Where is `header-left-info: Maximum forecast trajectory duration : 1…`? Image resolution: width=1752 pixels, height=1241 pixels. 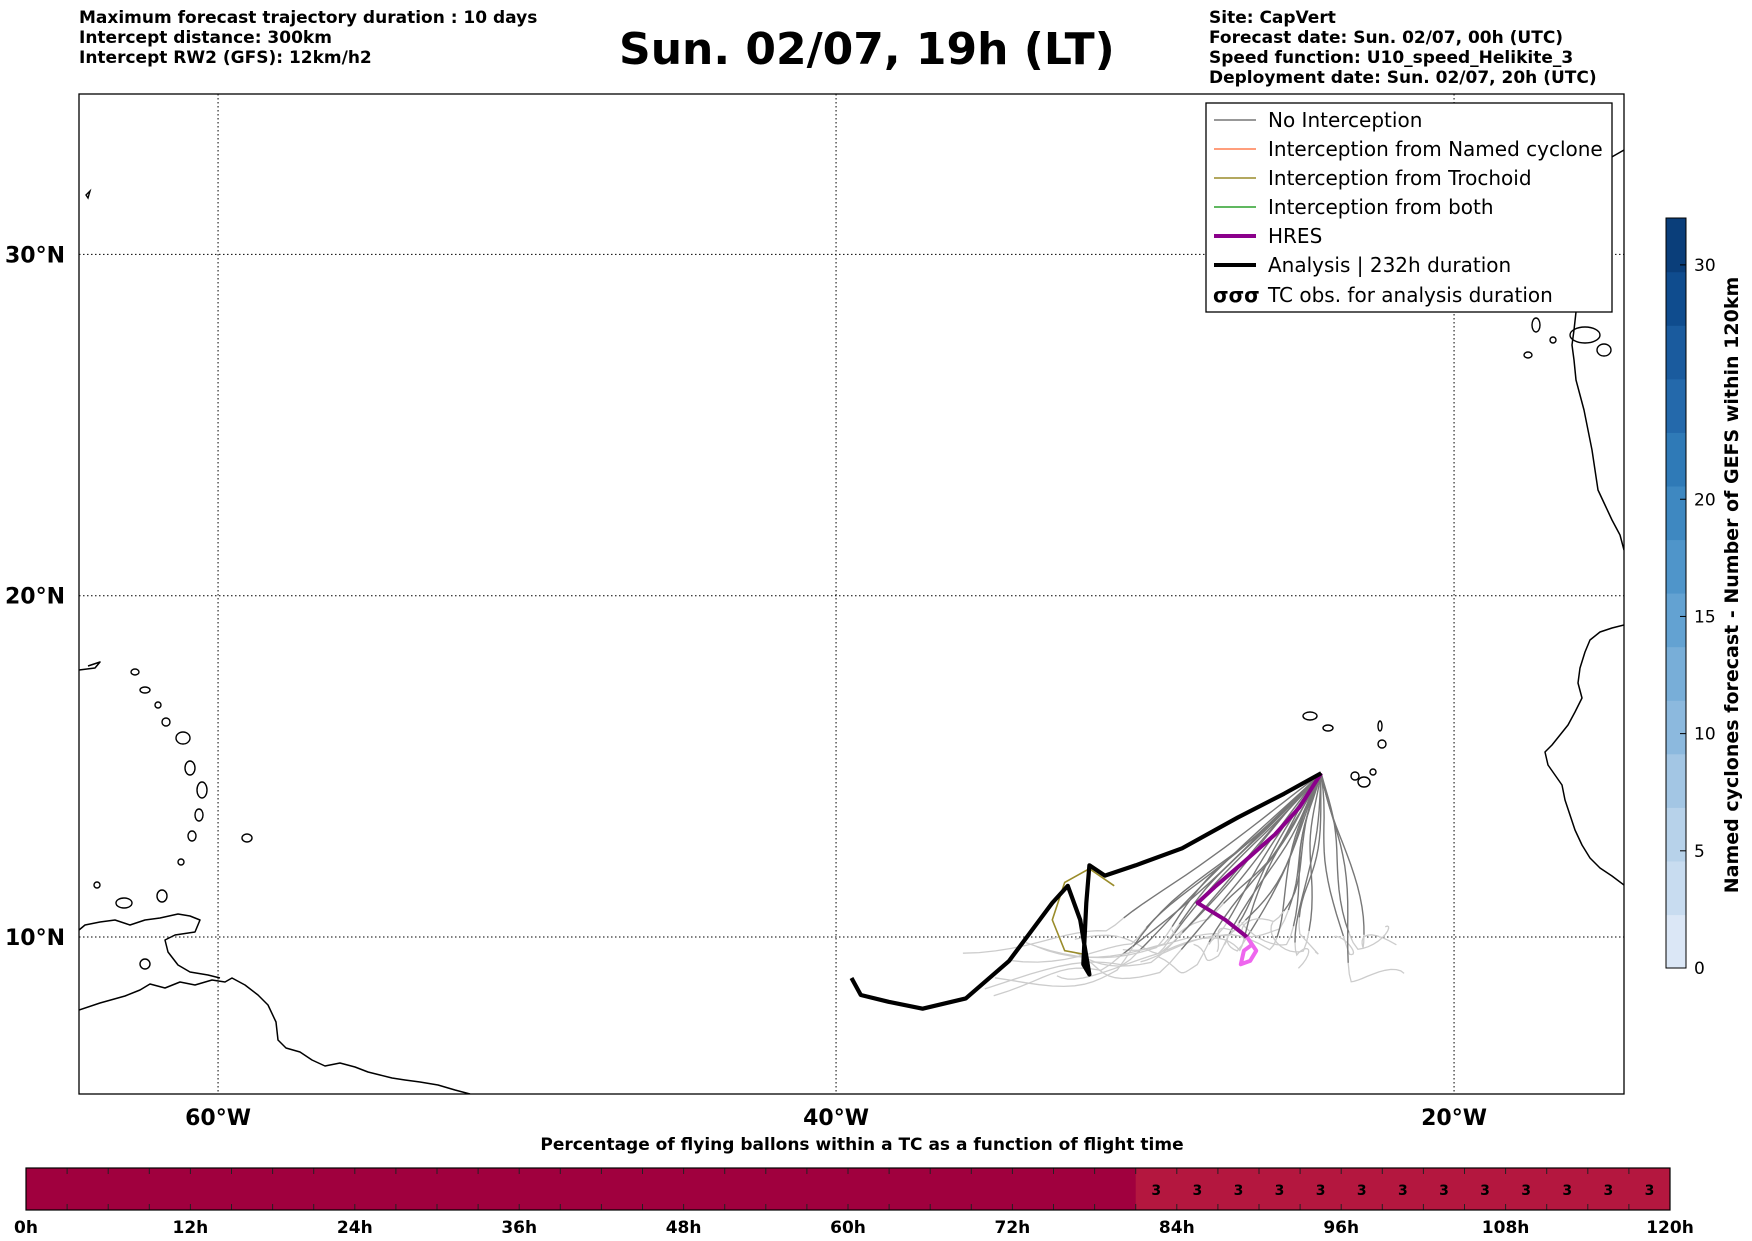 header-left-info: Maximum forecast trajectory duration : 1… is located at coordinates (308, 38).